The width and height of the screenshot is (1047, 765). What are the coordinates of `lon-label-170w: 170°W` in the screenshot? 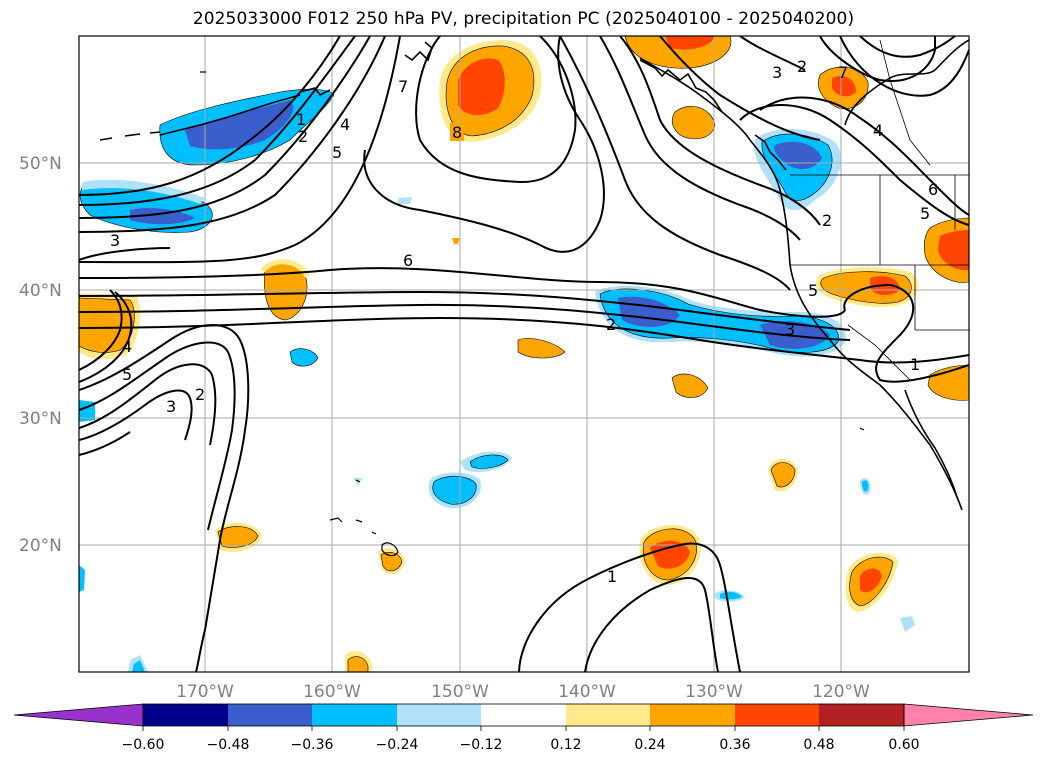 It's located at (205, 692).